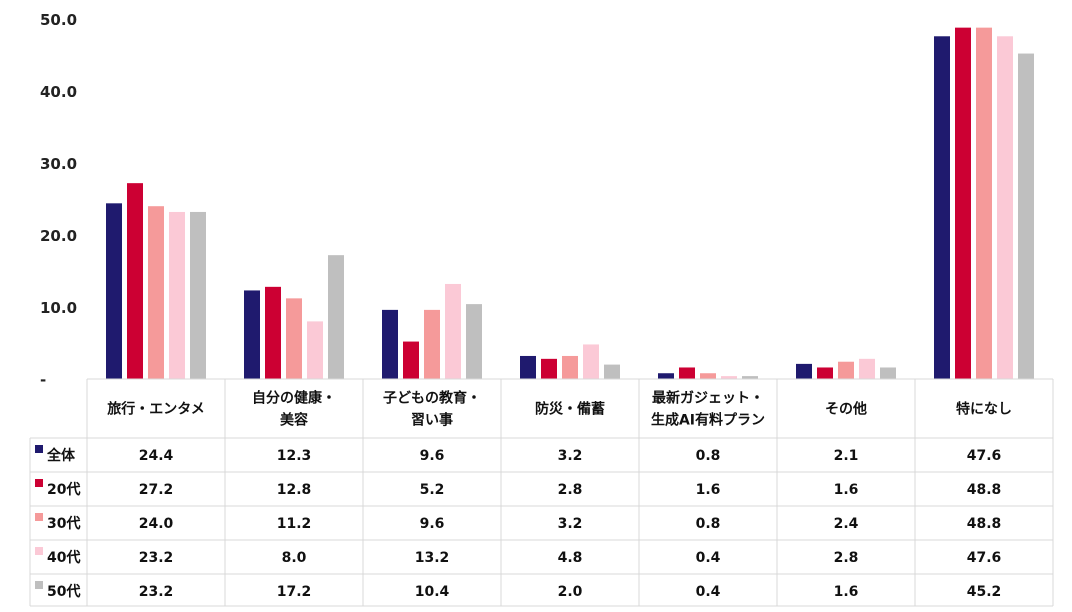 This screenshot has width=1072, height=612. Describe the element at coordinates (156, 490) in the screenshot. I see `table-value: 27.2` at that location.